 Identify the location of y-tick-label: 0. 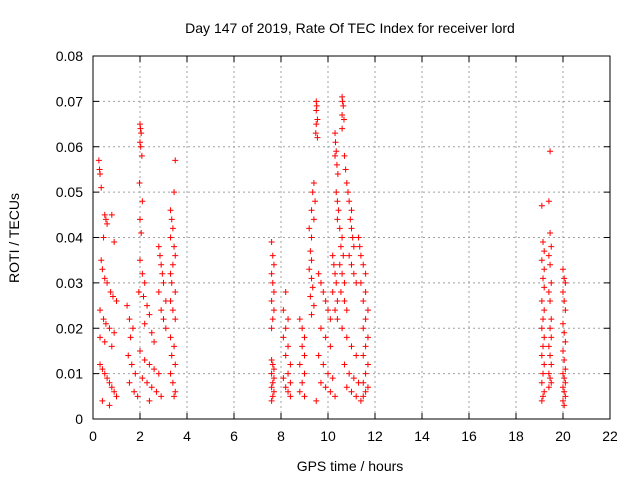
(79, 419).